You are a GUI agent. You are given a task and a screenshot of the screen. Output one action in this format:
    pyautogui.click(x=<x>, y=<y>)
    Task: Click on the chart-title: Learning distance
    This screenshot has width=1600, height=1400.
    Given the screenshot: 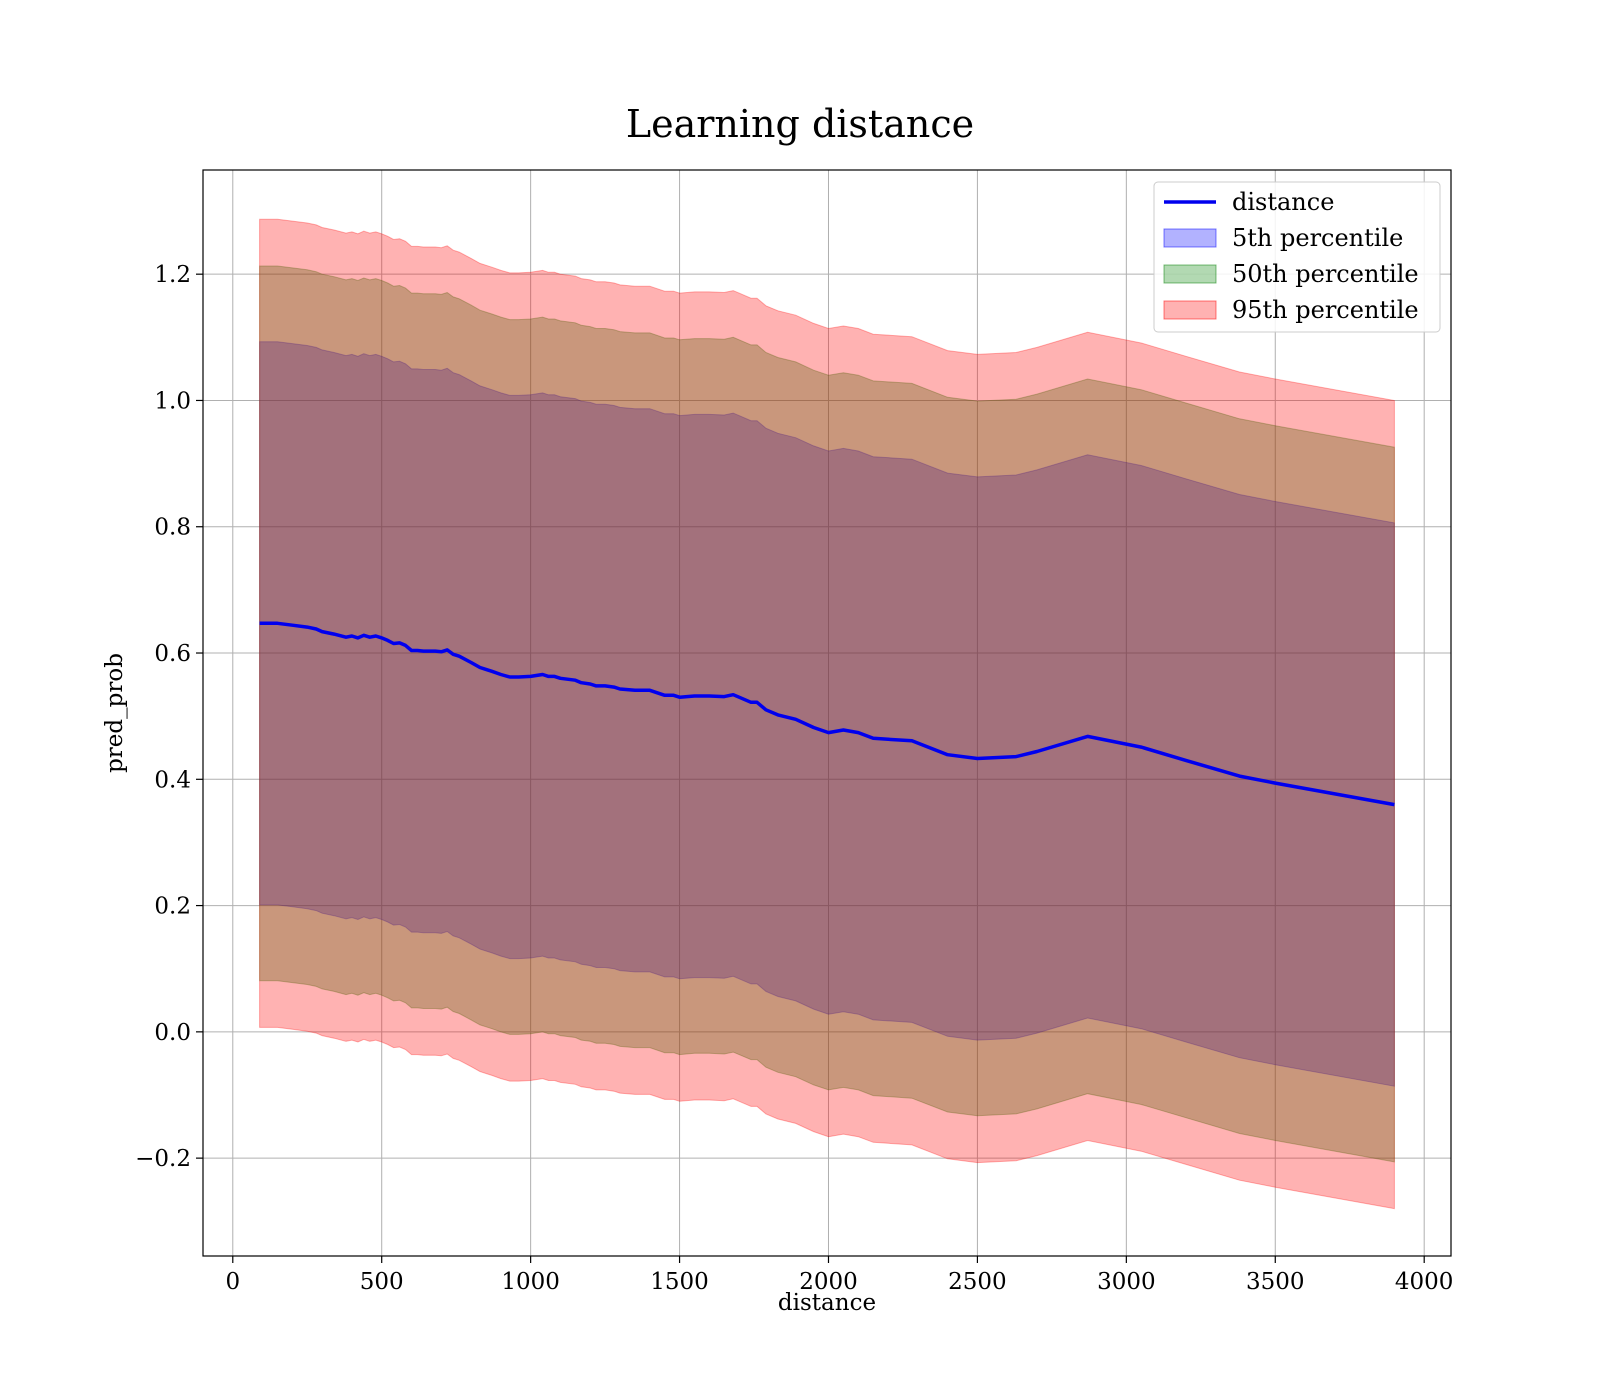 What is the action you would take?
    pyautogui.click(x=800, y=124)
    